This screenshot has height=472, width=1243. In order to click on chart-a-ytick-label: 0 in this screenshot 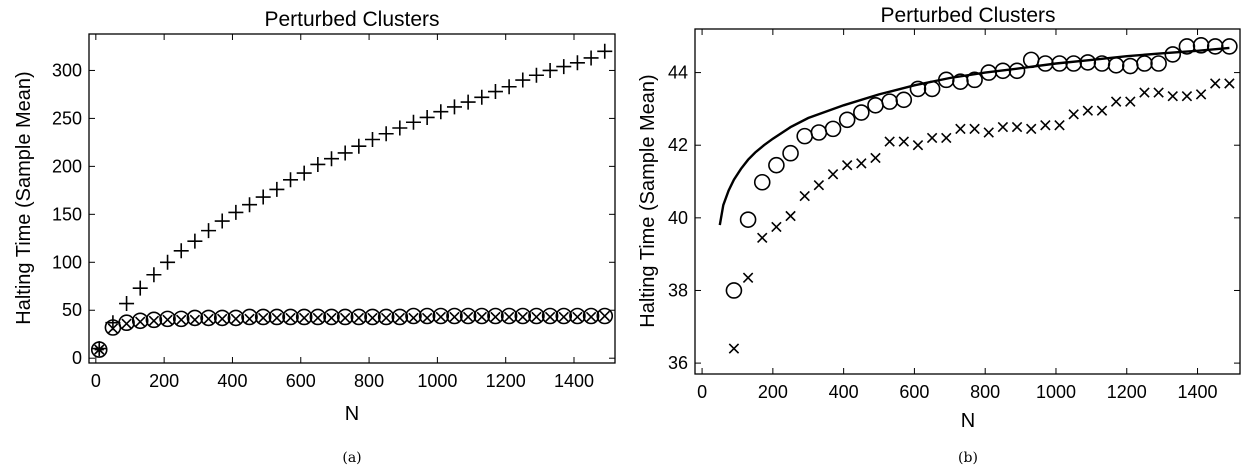, I will do `click(77, 358)`.